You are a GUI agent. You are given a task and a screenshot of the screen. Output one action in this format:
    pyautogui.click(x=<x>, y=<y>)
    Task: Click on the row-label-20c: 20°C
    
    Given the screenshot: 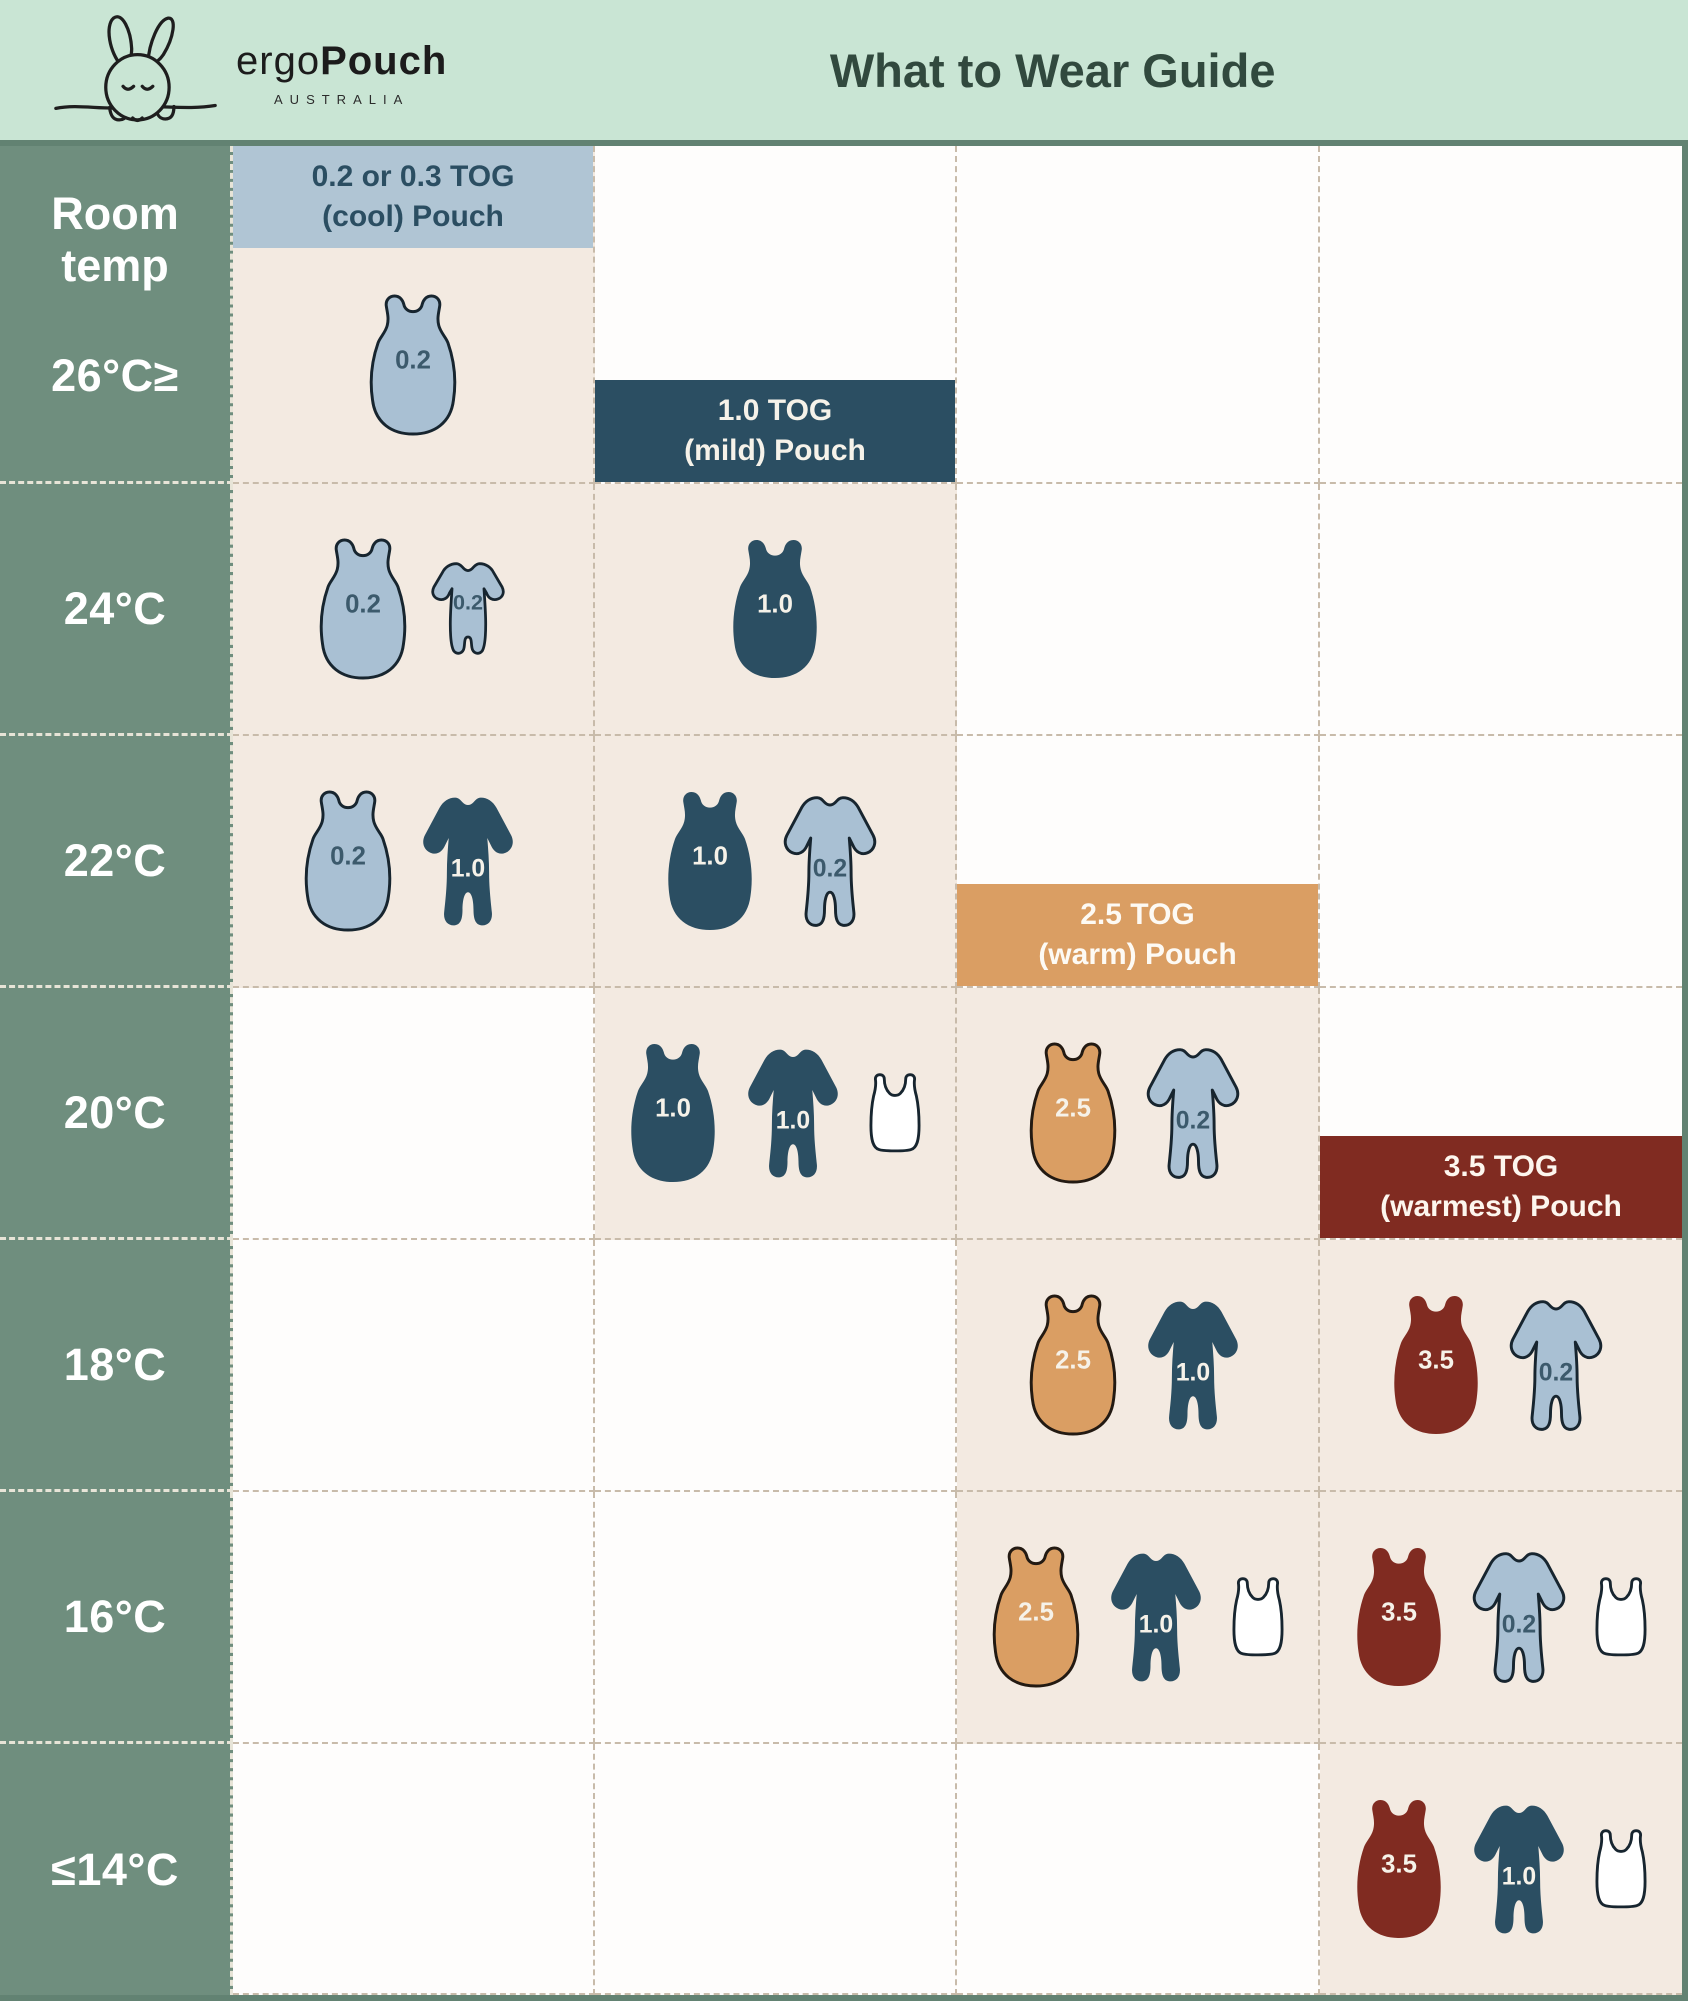 What is the action you would take?
    pyautogui.click(x=115, y=1112)
    